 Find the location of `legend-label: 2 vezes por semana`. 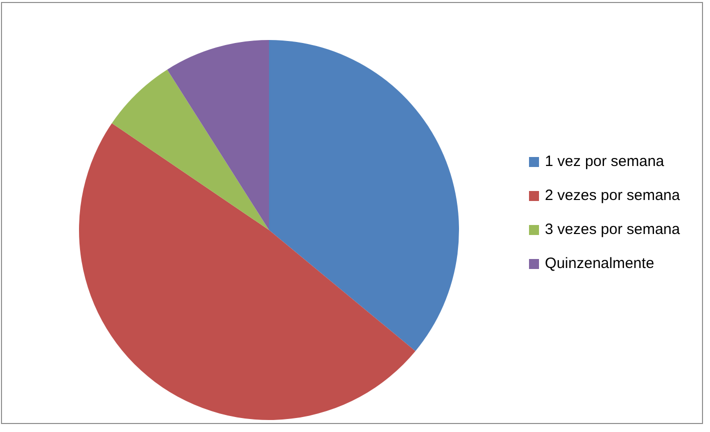

legend-label: 2 vezes por semana is located at coordinates (612, 195).